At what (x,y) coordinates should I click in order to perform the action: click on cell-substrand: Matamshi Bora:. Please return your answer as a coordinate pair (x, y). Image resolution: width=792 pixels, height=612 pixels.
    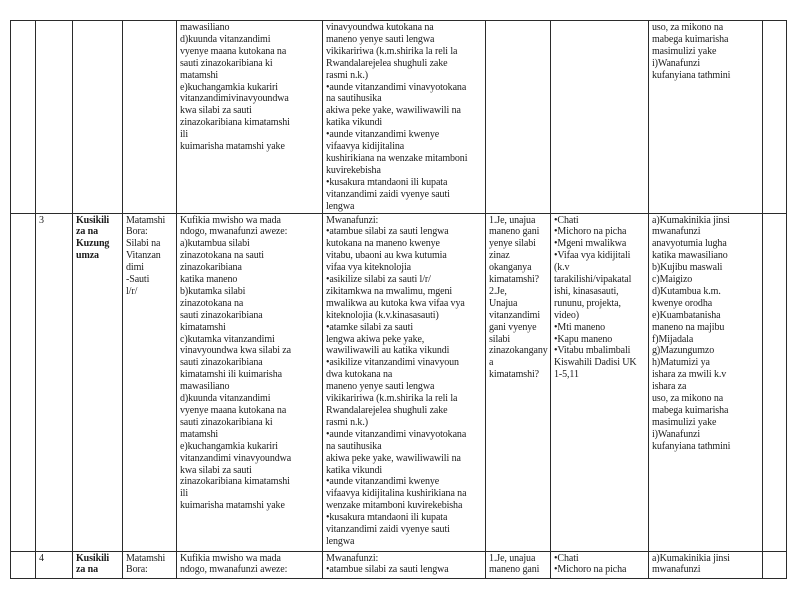
    Looking at the image, I should click on (149, 564).